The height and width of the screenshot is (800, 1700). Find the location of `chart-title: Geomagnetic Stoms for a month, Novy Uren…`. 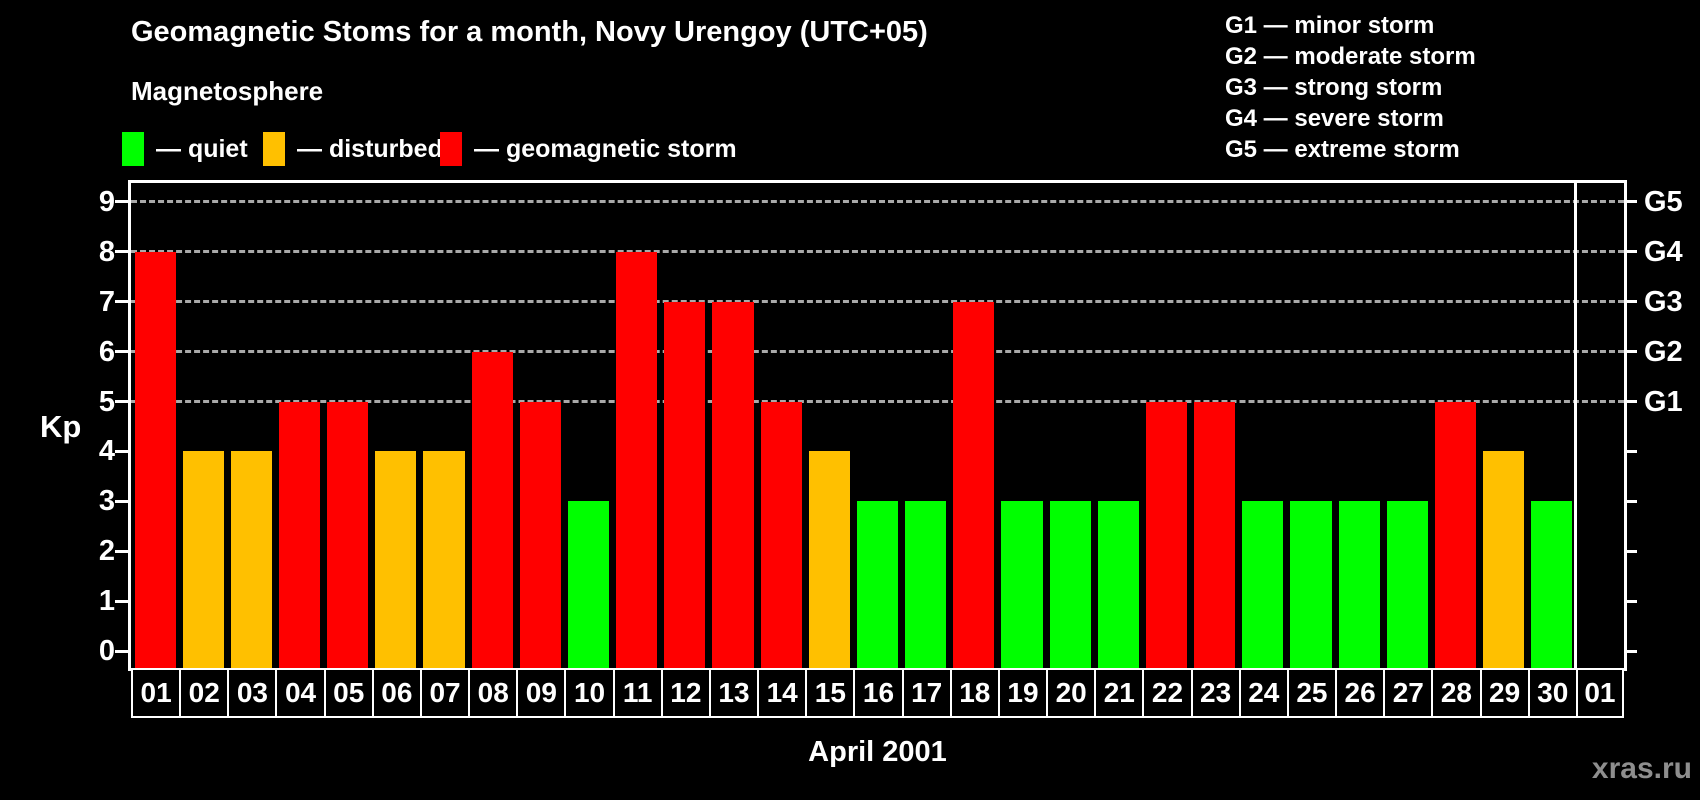

chart-title: Geomagnetic Stoms for a month, Novy Uren… is located at coordinates (529, 32).